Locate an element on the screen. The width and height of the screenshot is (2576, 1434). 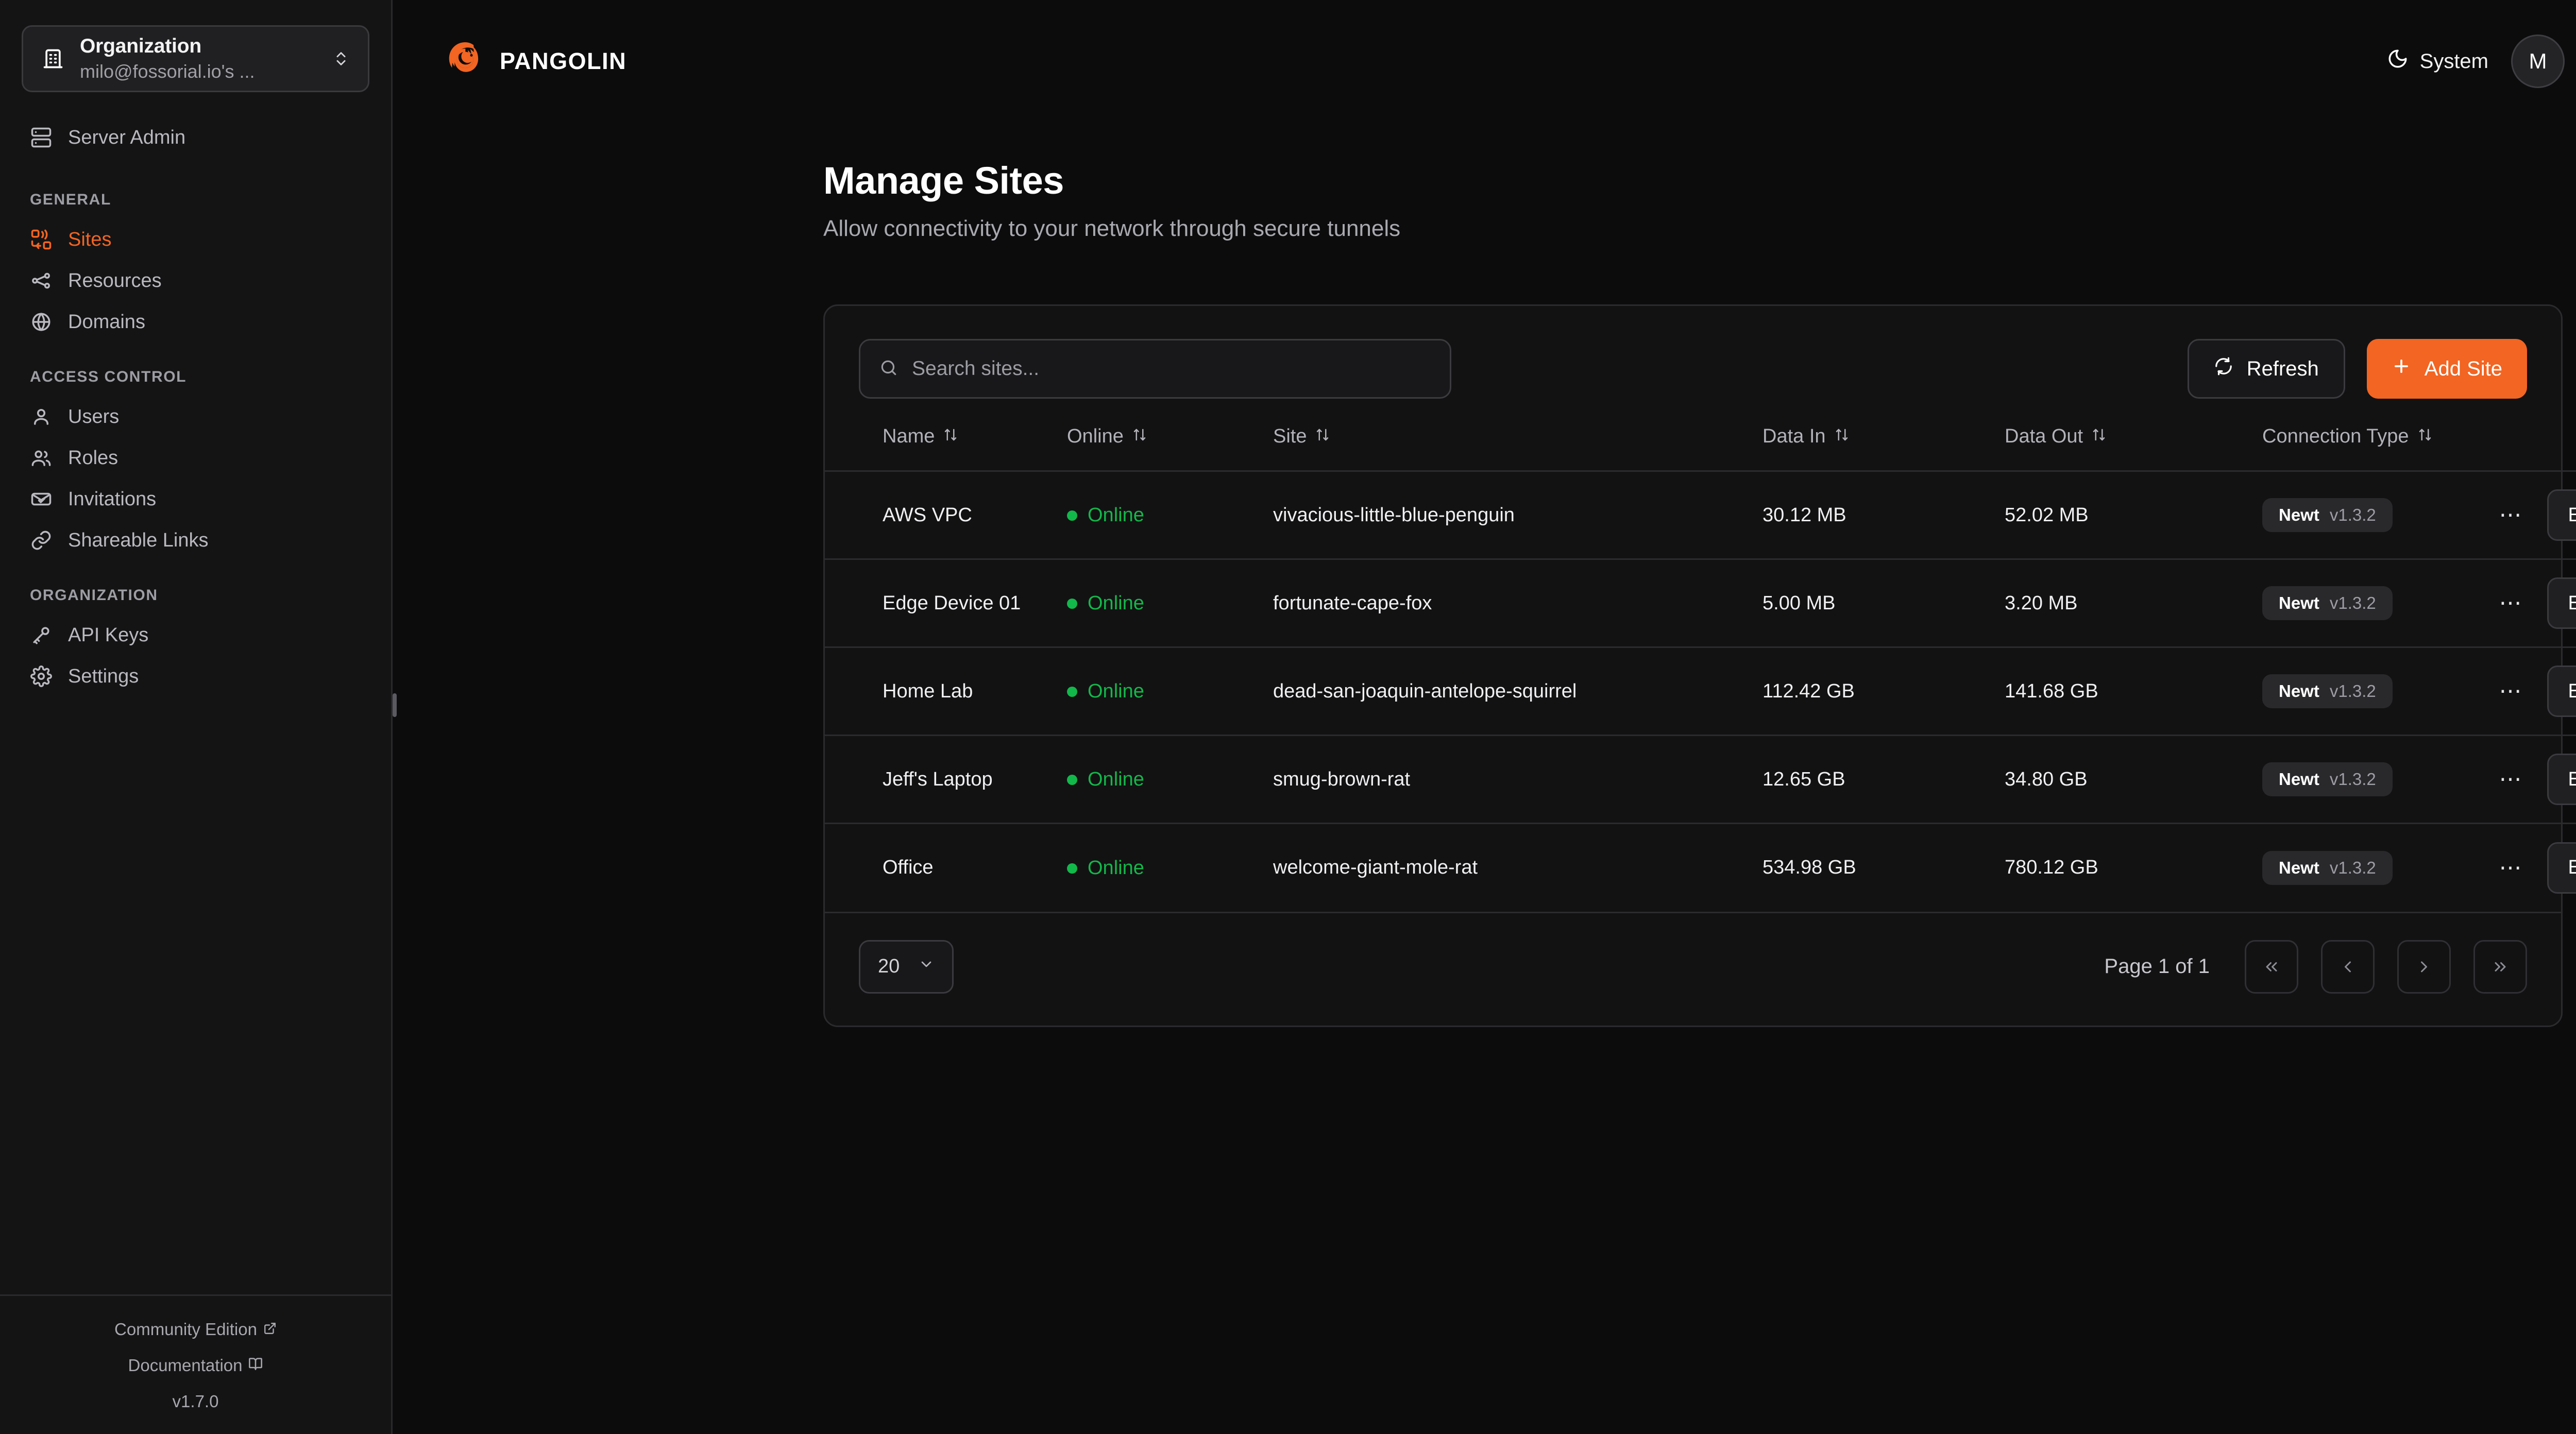
community-edition-link: Community Edition is located at coordinates (195, 1329).